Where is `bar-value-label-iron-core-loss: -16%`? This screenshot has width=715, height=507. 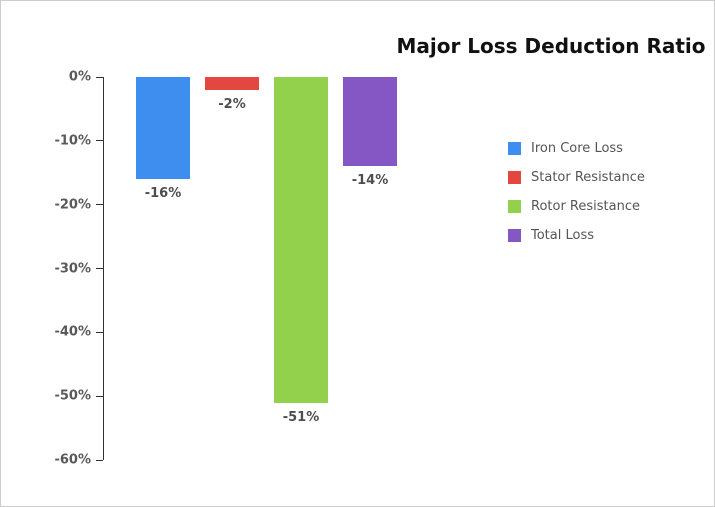 bar-value-label-iron-core-loss: -16% is located at coordinates (163, 194).